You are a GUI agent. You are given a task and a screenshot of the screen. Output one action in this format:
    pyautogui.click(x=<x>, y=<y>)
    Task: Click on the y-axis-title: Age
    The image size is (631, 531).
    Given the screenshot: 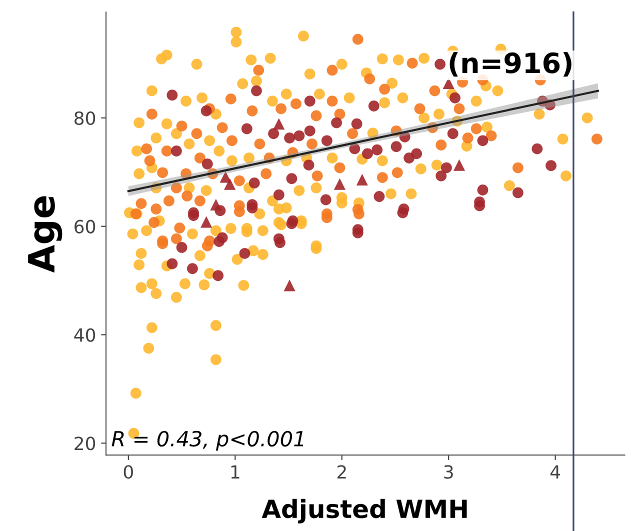 What is the action you would take?
    pyautogui.click(x=45, y=234)
    